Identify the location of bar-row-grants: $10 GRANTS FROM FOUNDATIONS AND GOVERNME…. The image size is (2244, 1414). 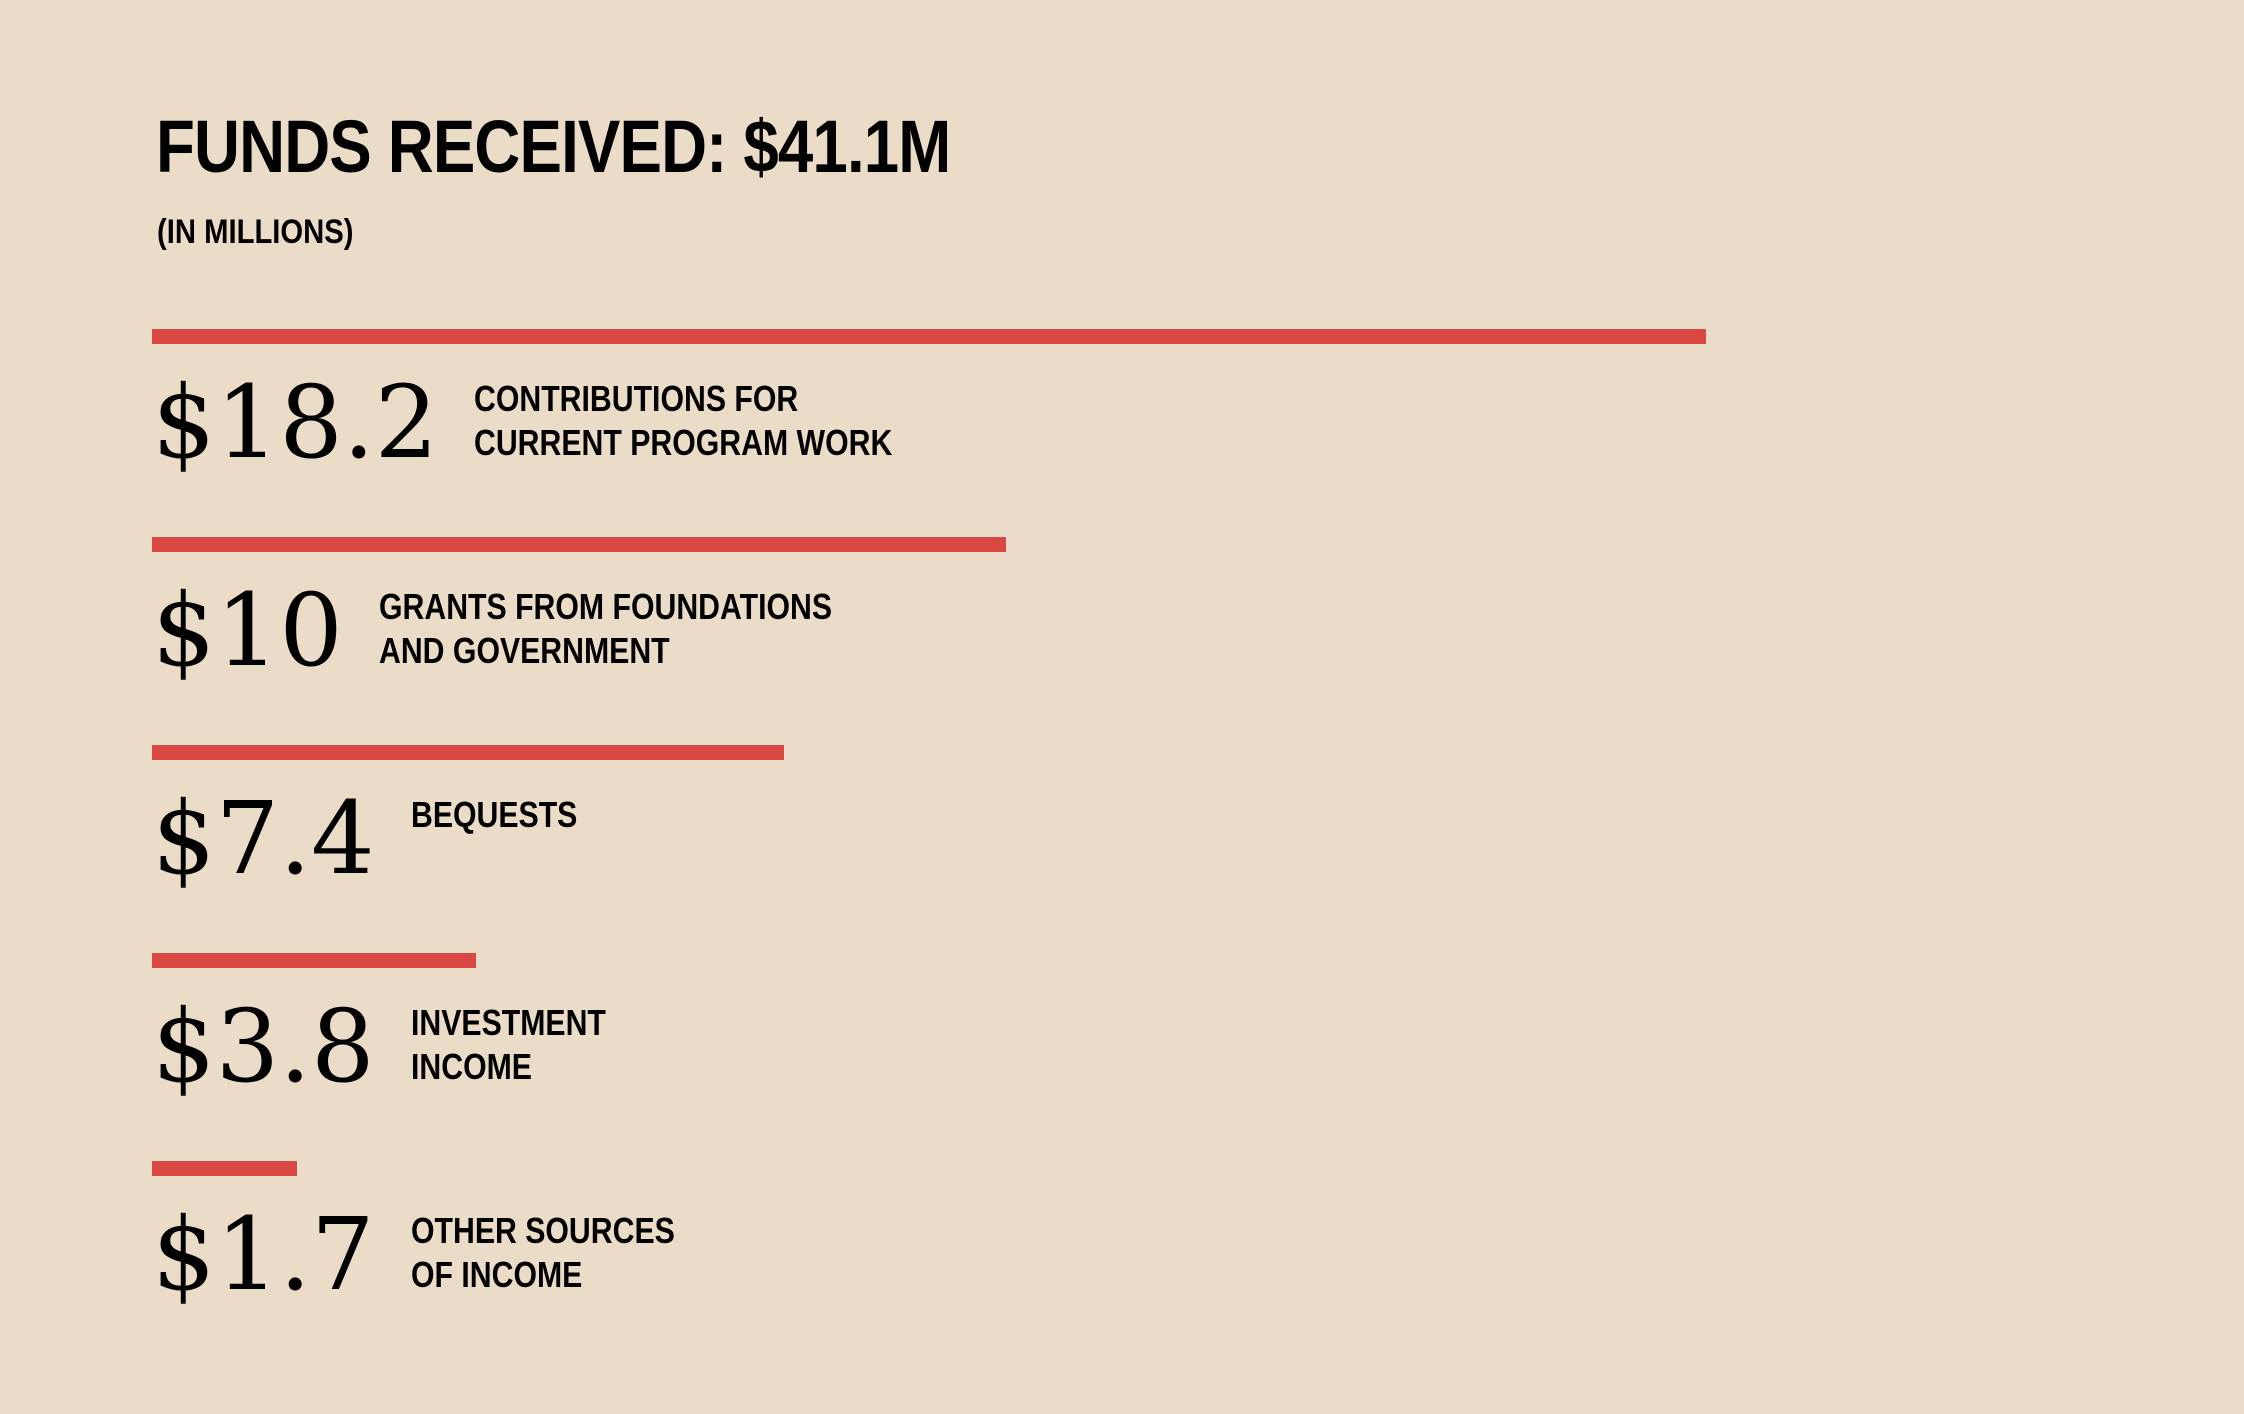
(1102, 637).